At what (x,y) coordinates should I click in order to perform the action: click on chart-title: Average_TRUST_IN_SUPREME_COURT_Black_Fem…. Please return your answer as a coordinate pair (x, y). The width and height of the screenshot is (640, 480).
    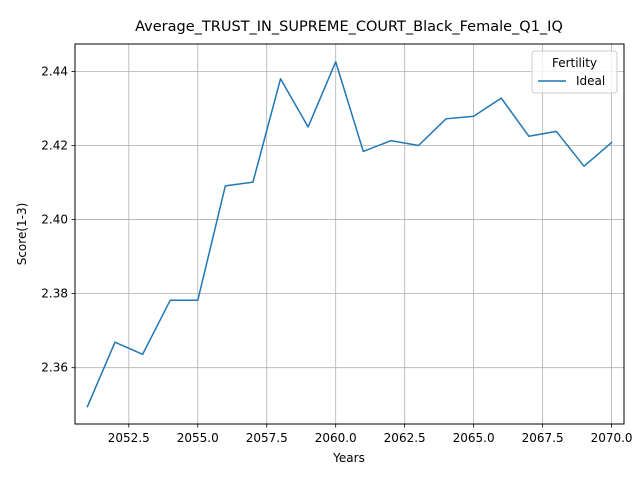
    Looking at the image, I should click on (349, 27).